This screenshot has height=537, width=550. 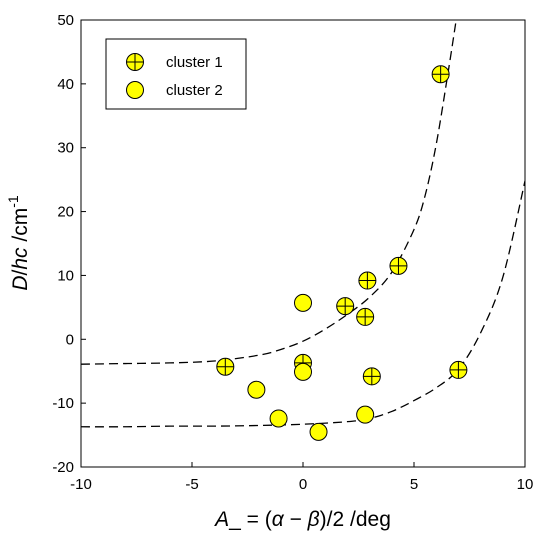 What do you see at coordinates (20, 282) in the screenshot?
I see `y-axis-title-part: D` at bounding box center [20, 282].